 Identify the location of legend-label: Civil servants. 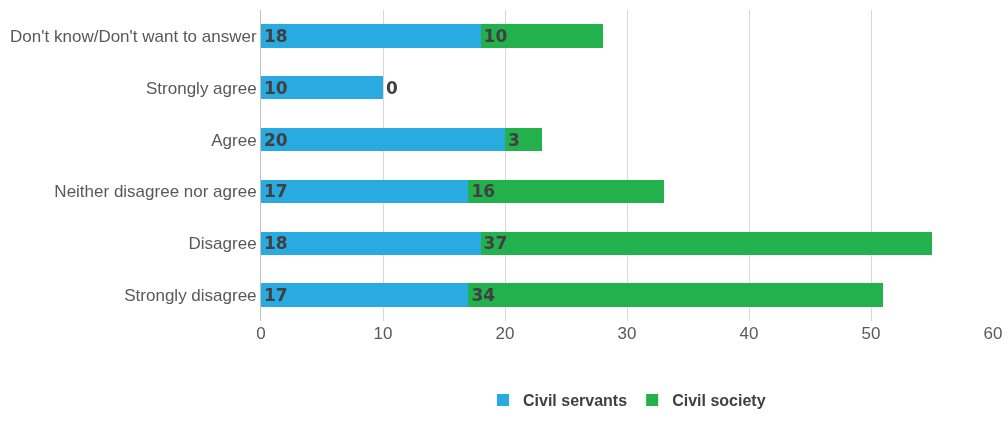
(575, 401).